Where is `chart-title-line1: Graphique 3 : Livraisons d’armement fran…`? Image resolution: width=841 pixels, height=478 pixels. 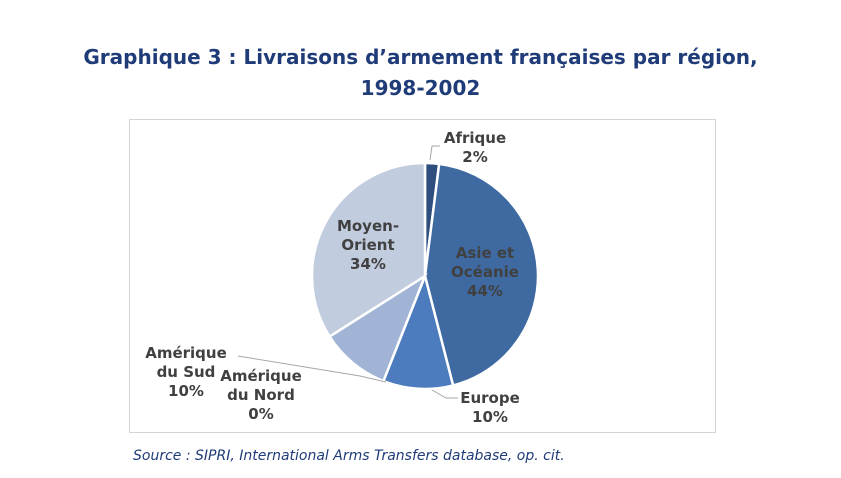
chart-title-line1: Graphique 3 : Livraisons d’armement fran… is located at coordinates (420, 57).